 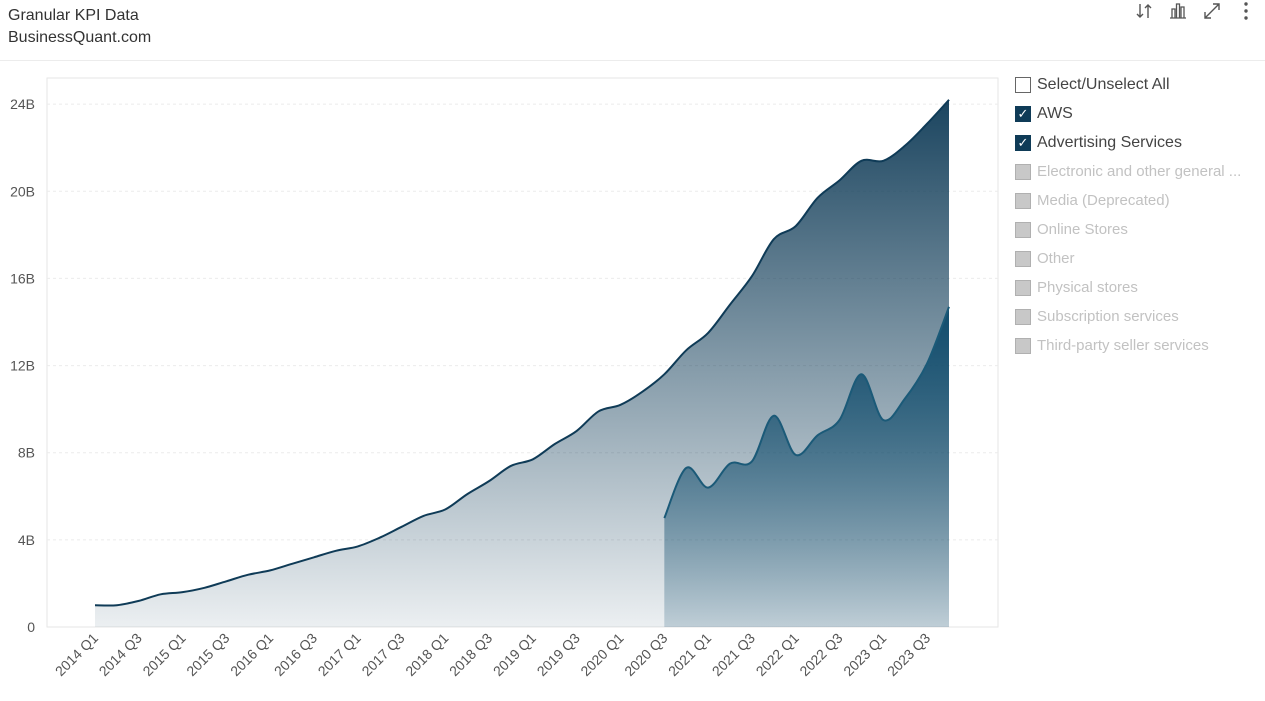 I want to click on legend-item-label: Media (Deprecated), so click(x=1103, y=200).